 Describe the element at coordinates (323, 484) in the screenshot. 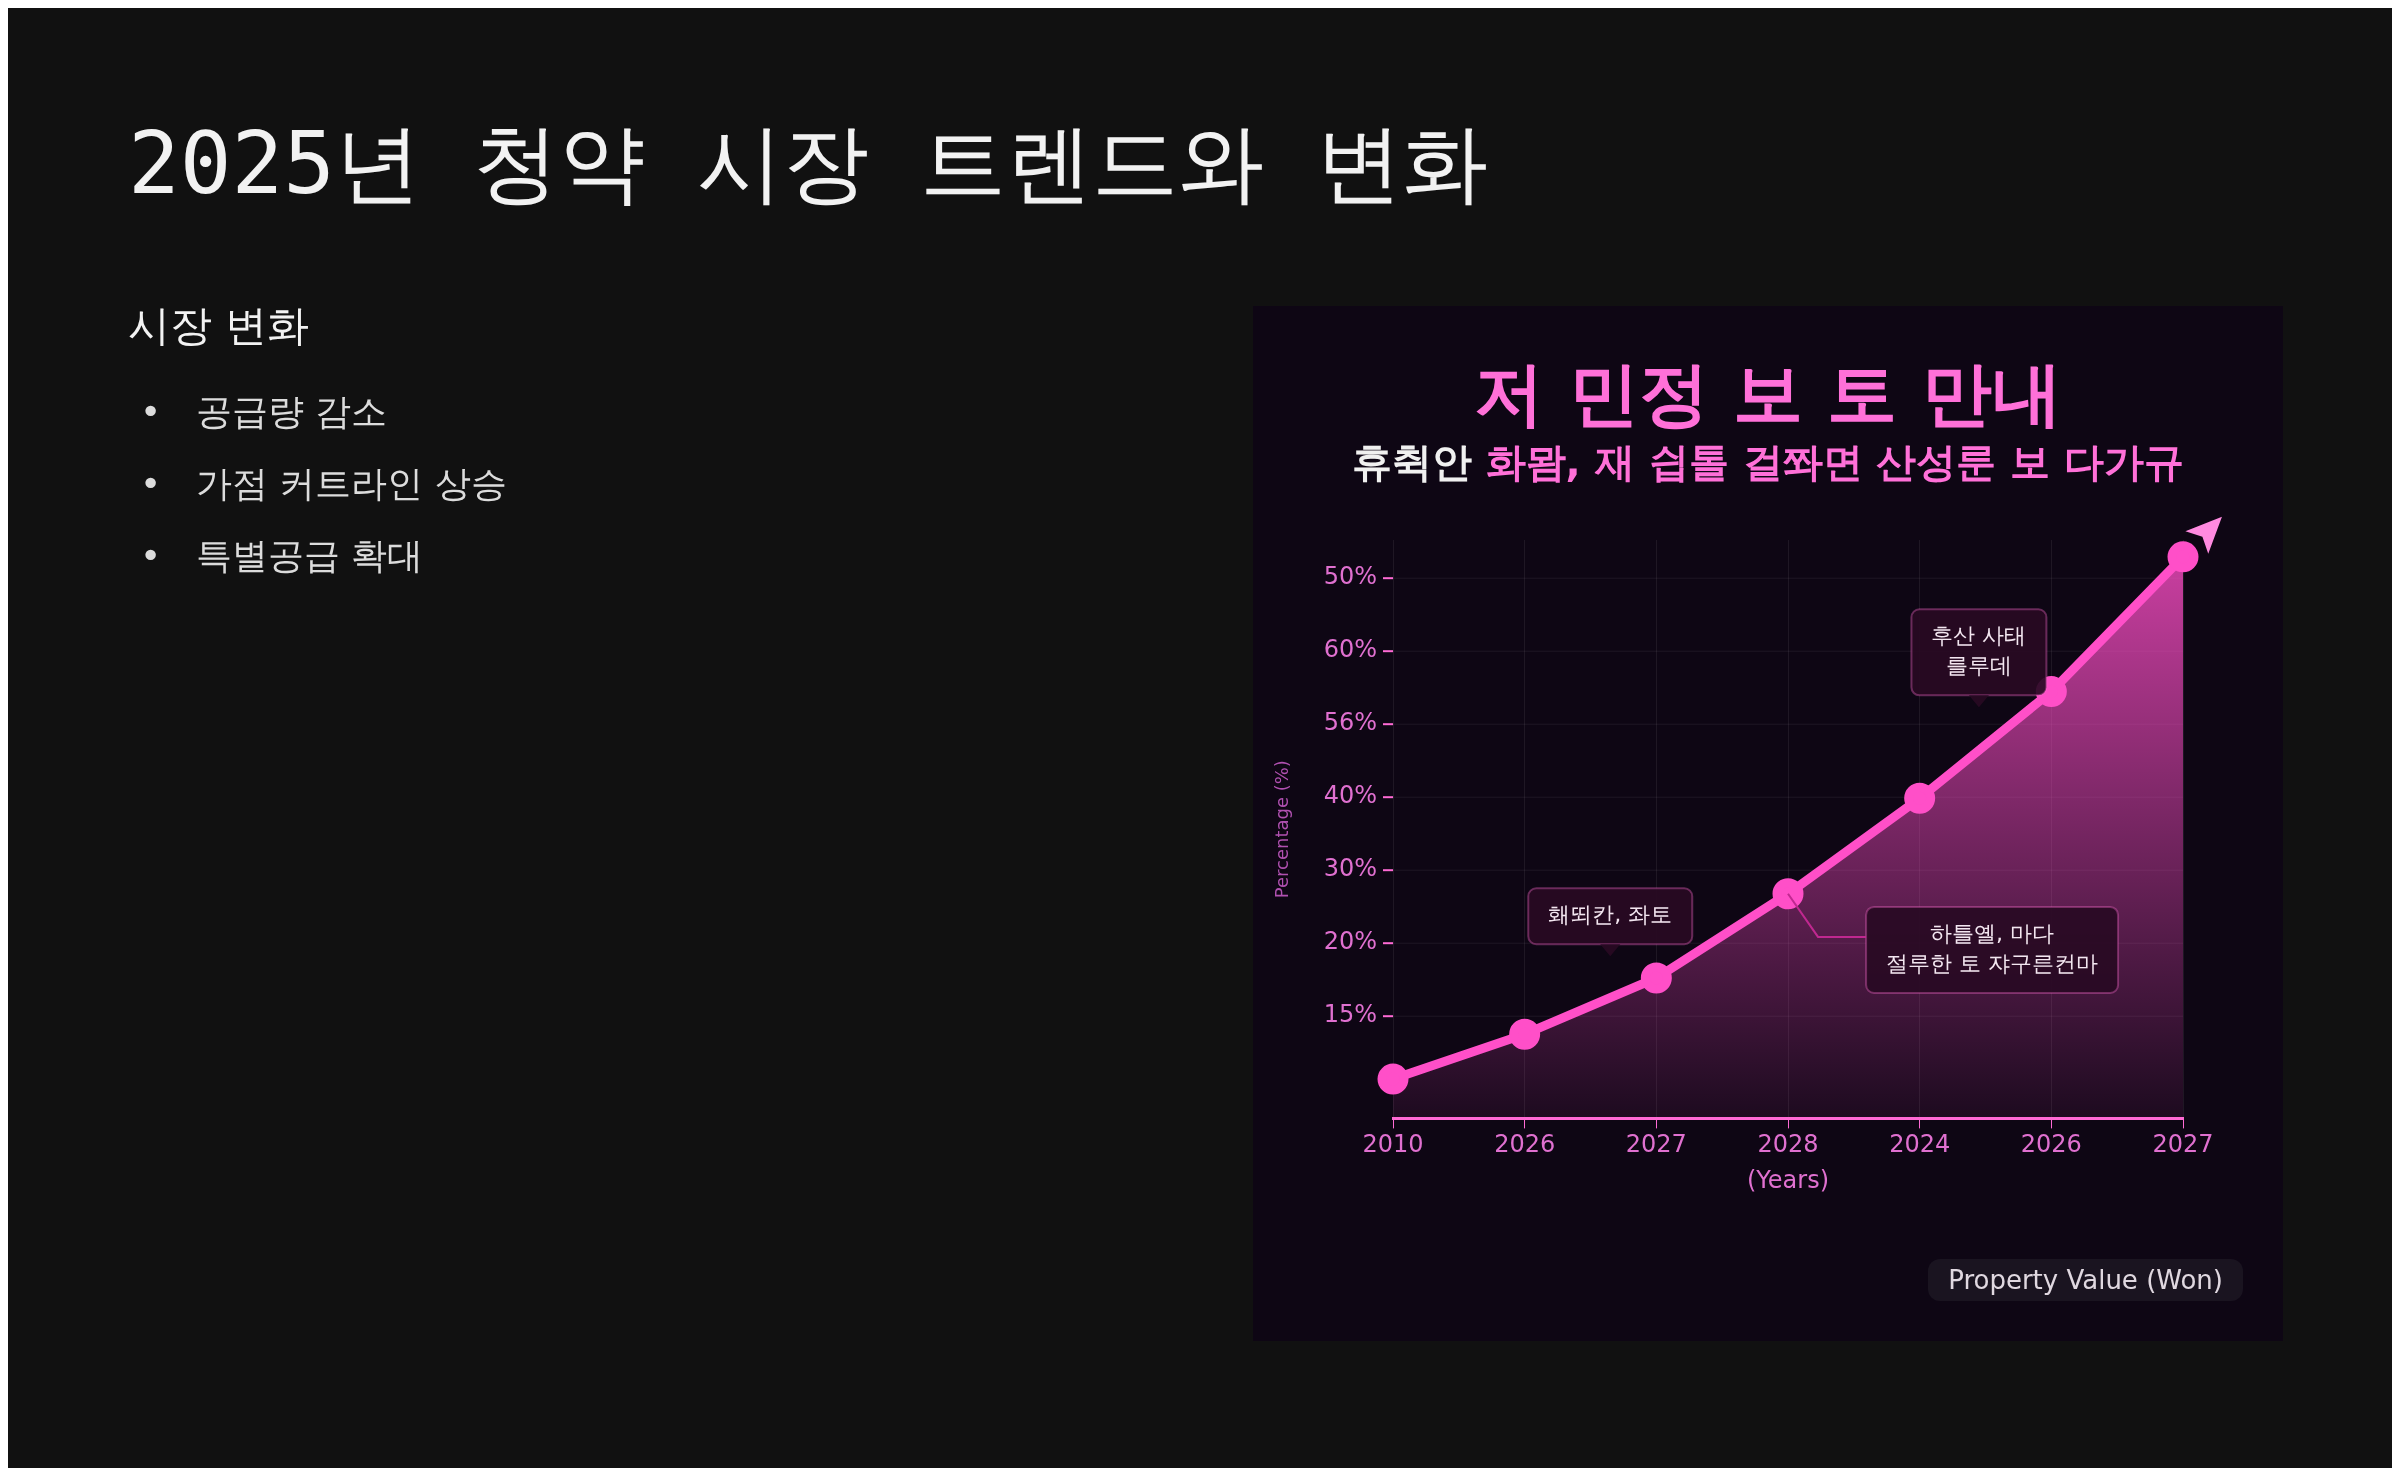

I see `text: • 가점 커트라인 상승` at that location.